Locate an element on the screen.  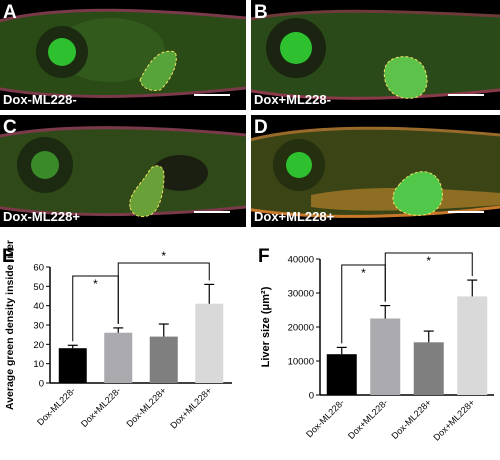
chart-label-f: F is located at coordinates (264, 256).